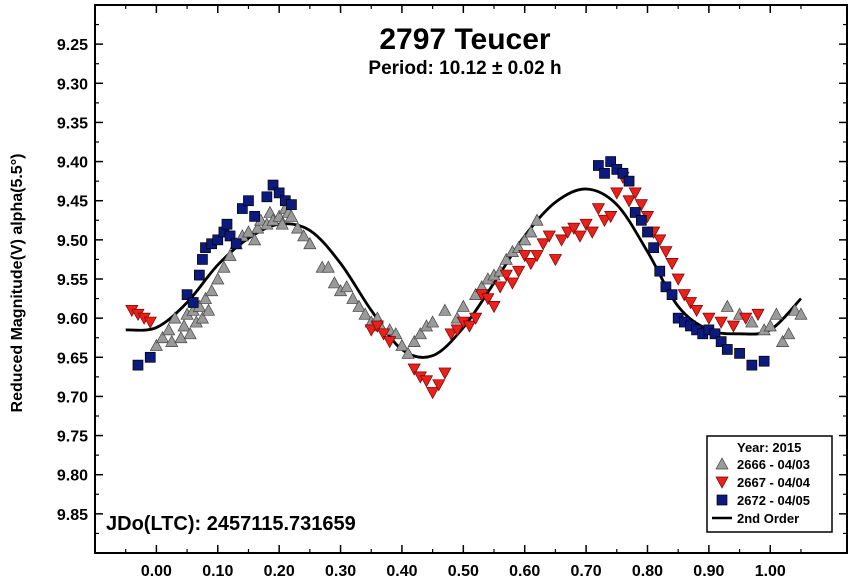 The height and width of the screenshot is (588, 855). Describe the element at coordinates (72, 280) in the screenshot. I see `y-tick-label: 9.55` at that location.